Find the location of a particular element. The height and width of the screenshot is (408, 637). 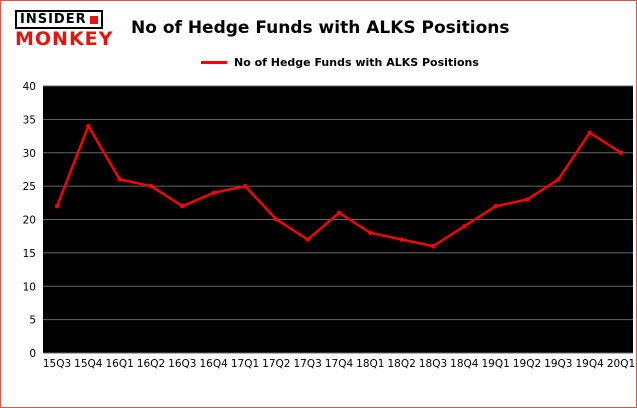

legend-label: No of Hedge Funds with ALKS Positions is located at coordinates (356, 62).